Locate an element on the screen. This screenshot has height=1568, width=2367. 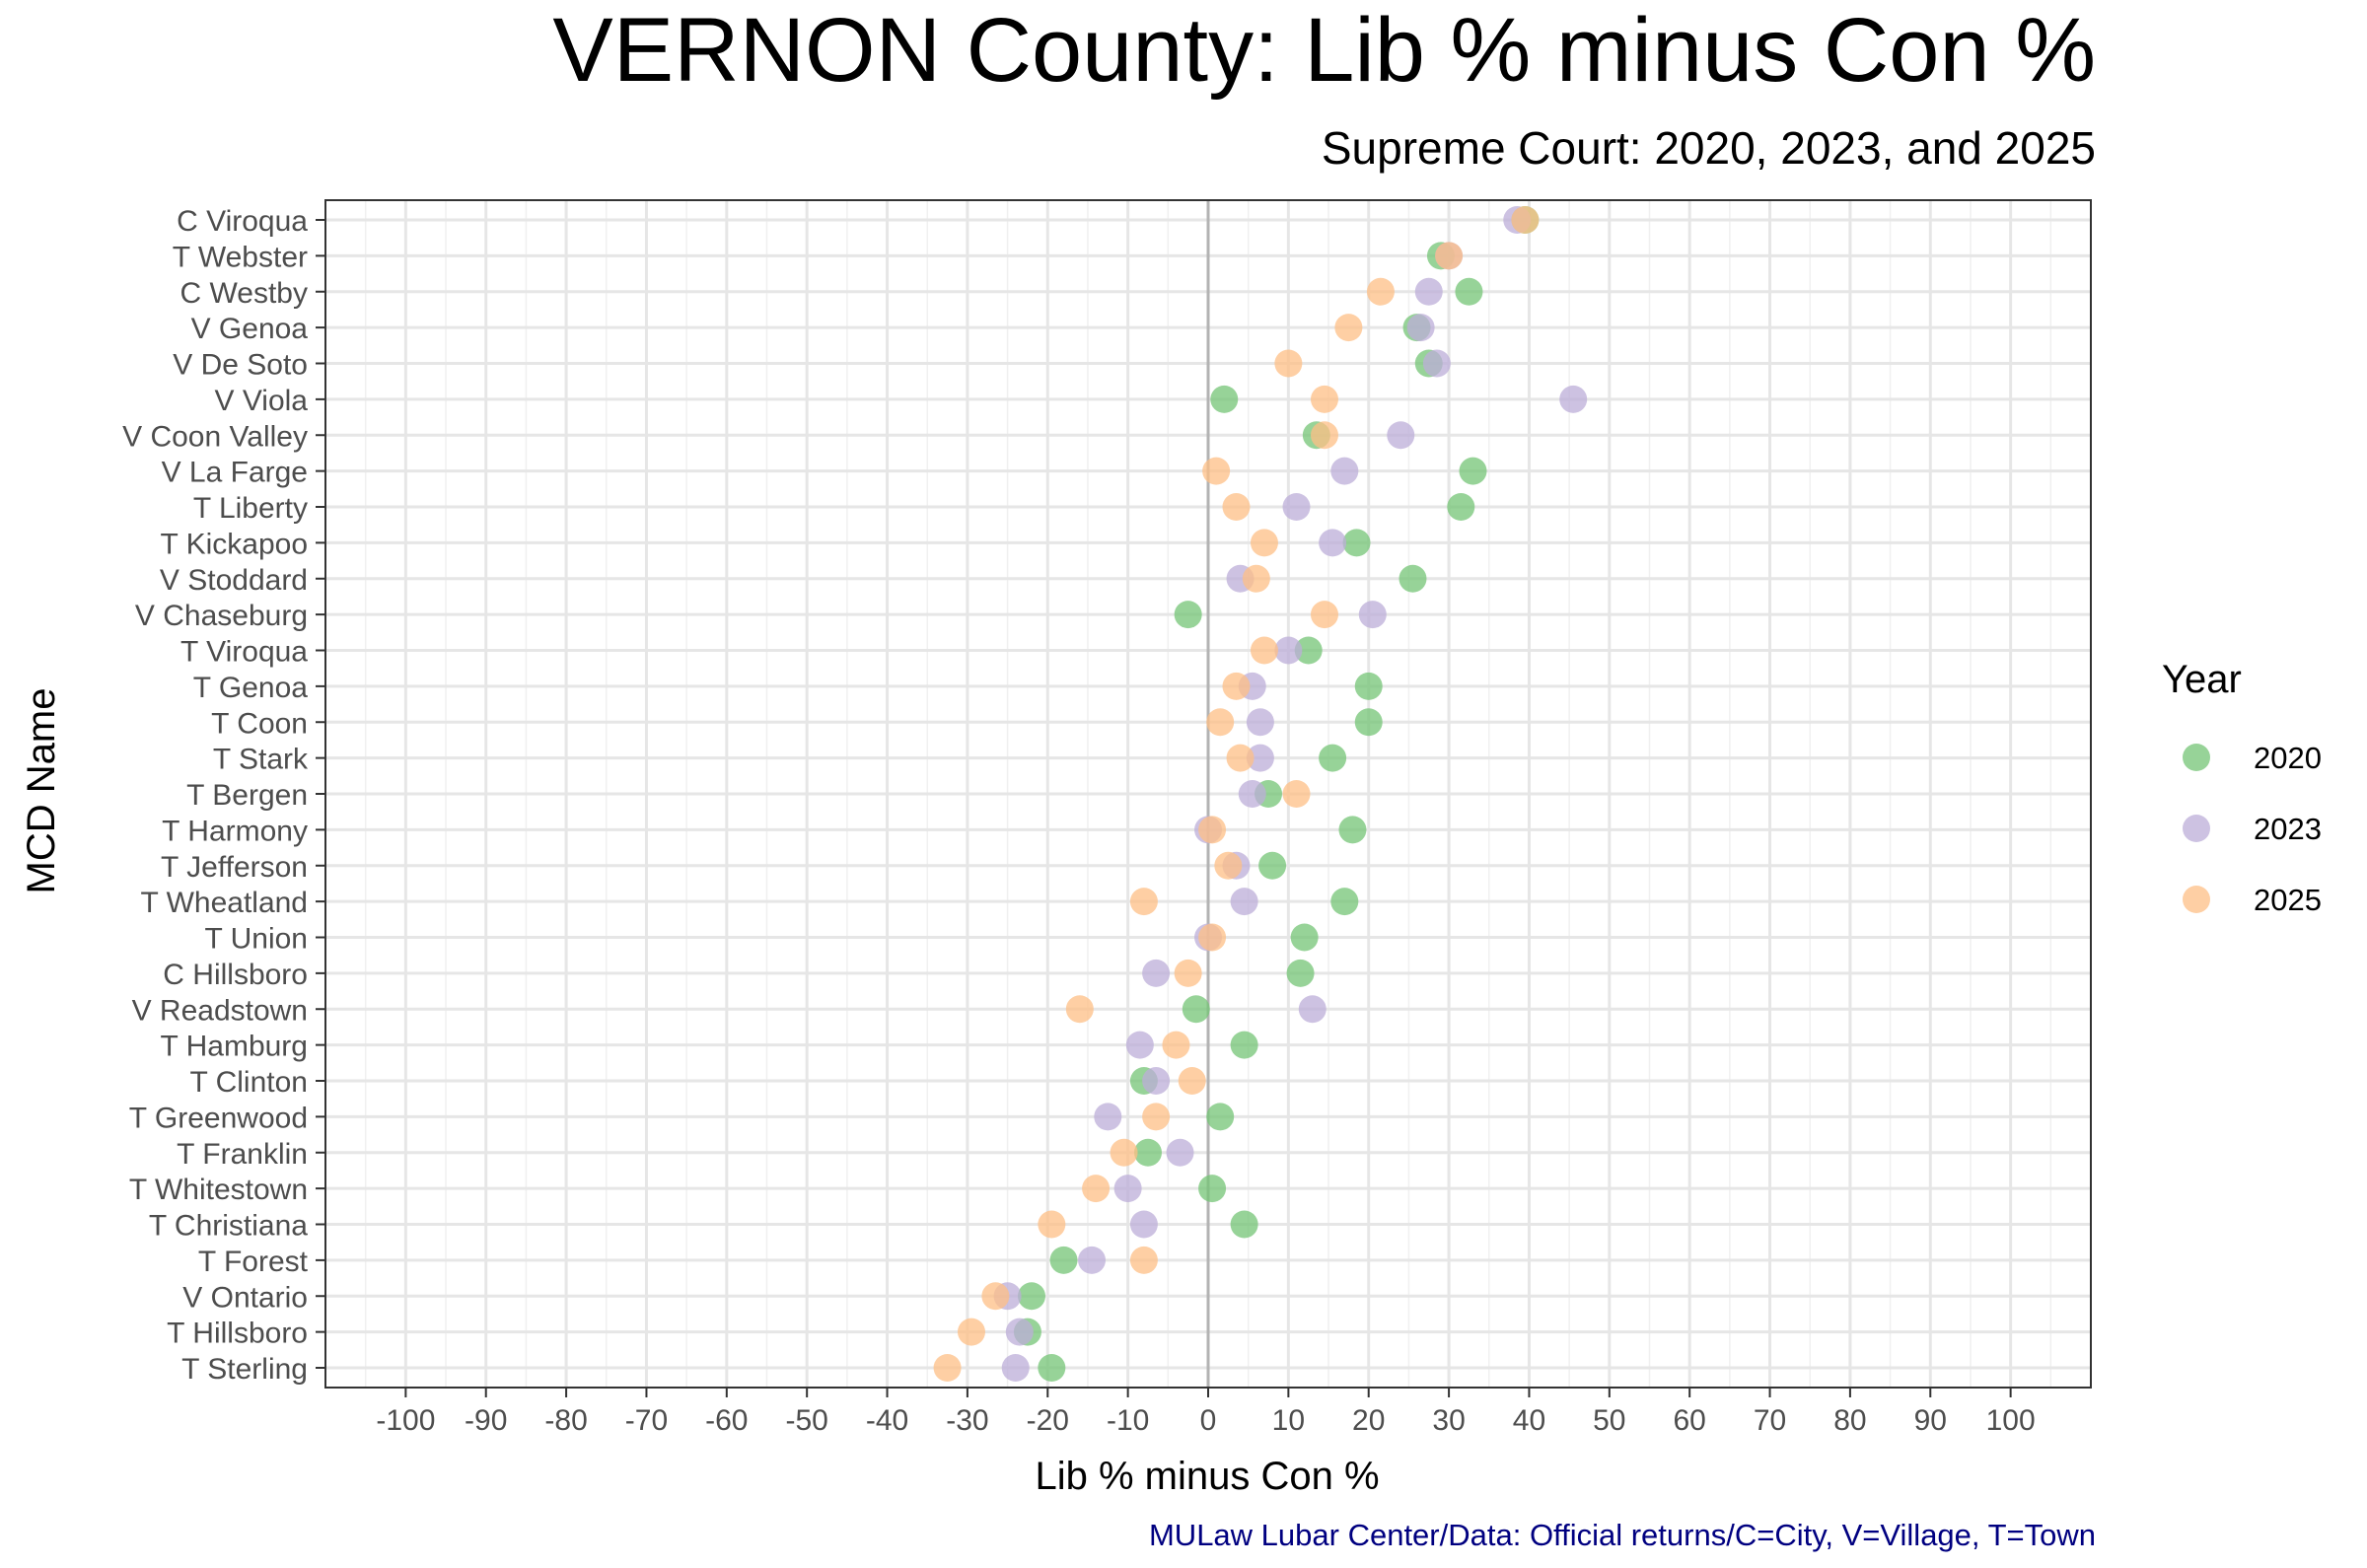
legend-label: 2025 is located at coordinates (2288, 900).